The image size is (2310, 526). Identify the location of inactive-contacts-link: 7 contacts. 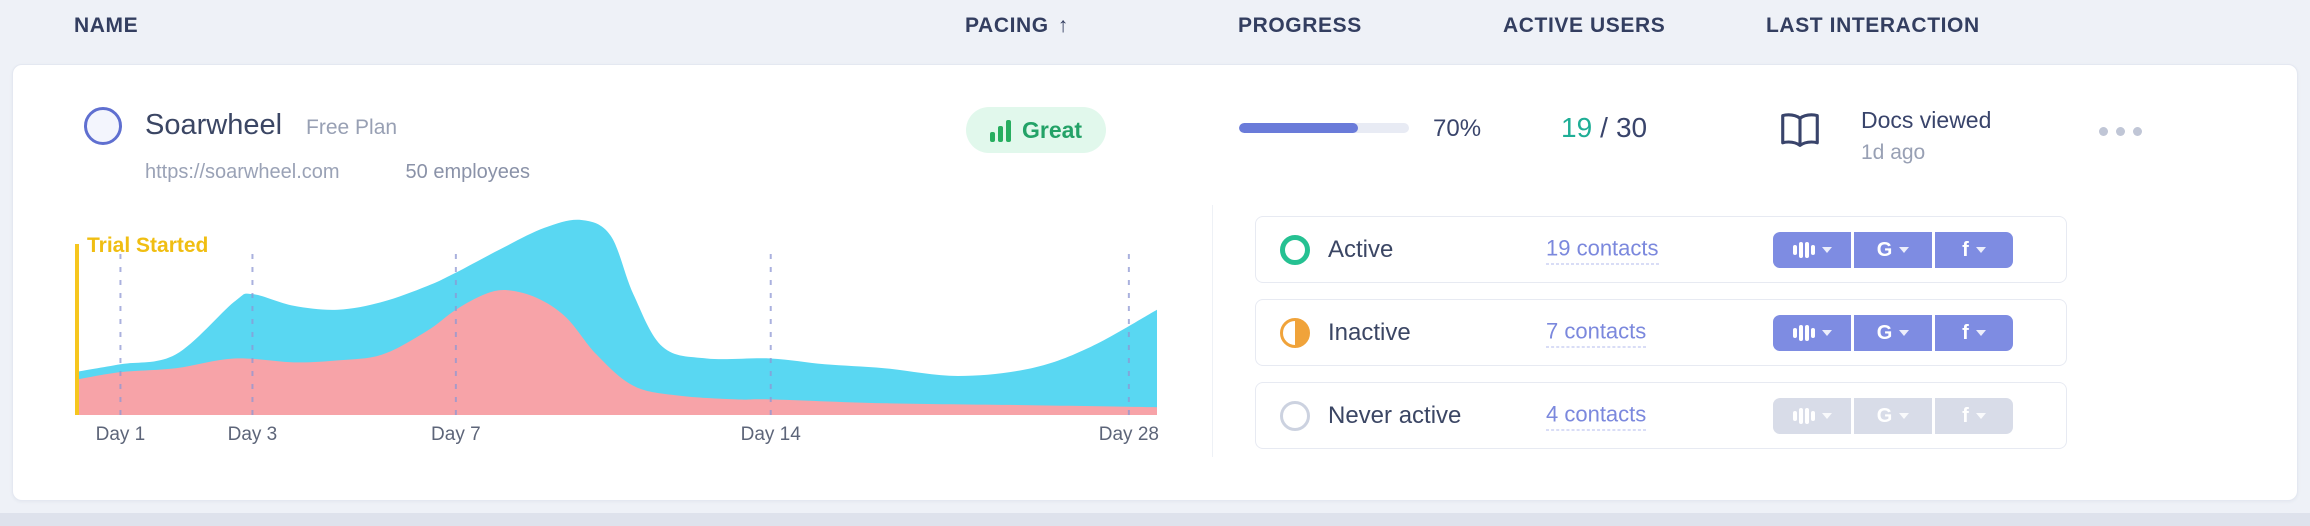
(1596, 332).